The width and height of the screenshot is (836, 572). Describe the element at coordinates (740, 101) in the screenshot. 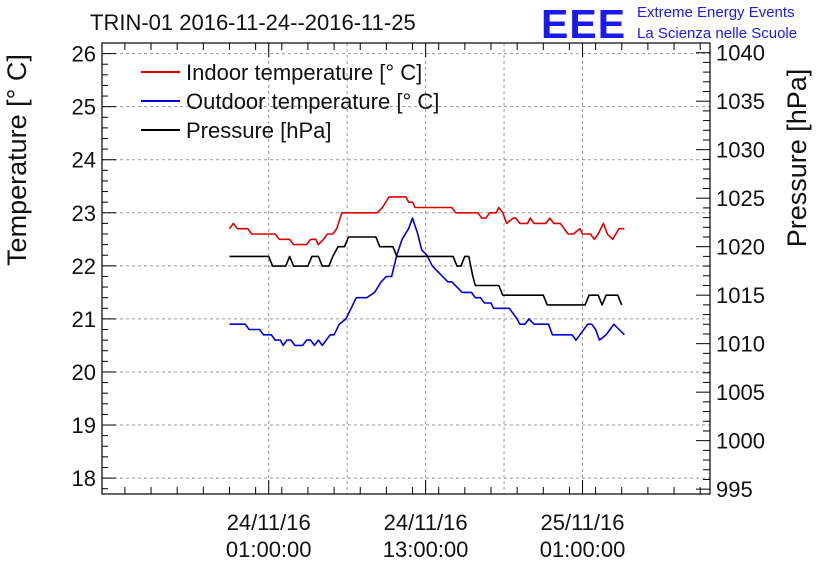

I see `y-right-tick-label: 1035` at that location.